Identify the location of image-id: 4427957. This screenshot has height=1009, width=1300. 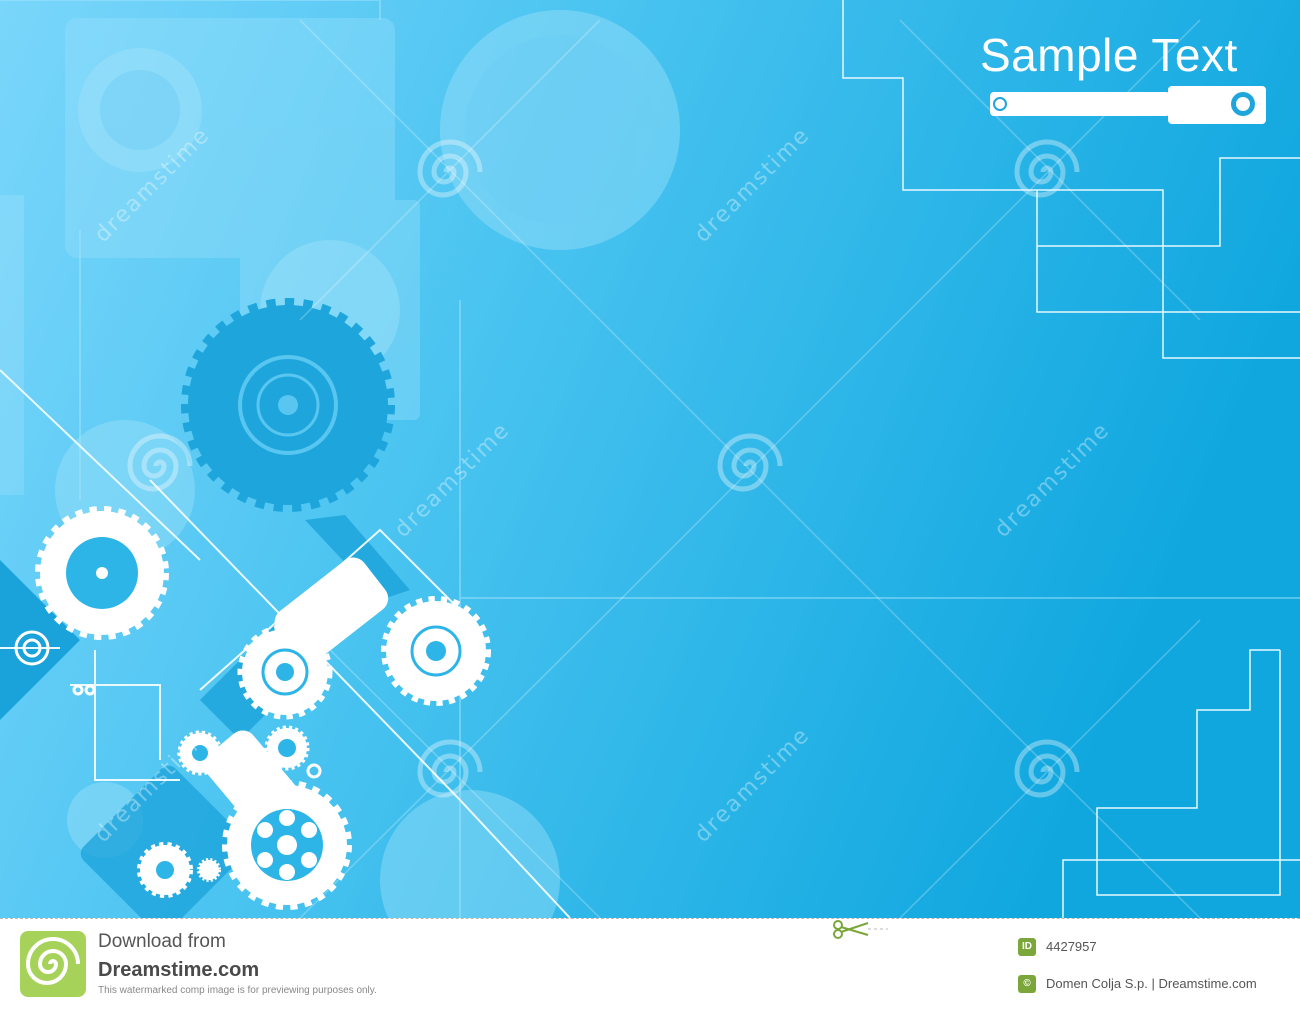
(1071, 946).